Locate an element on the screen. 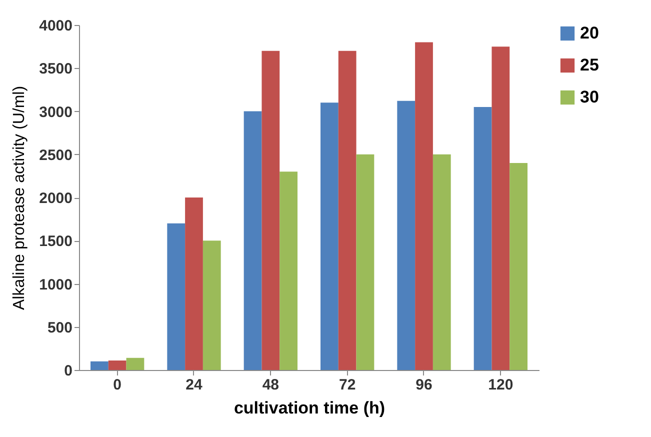  y-axis-title: Alkaline protease activity (U/ml) is located at coordinates (19, 198).